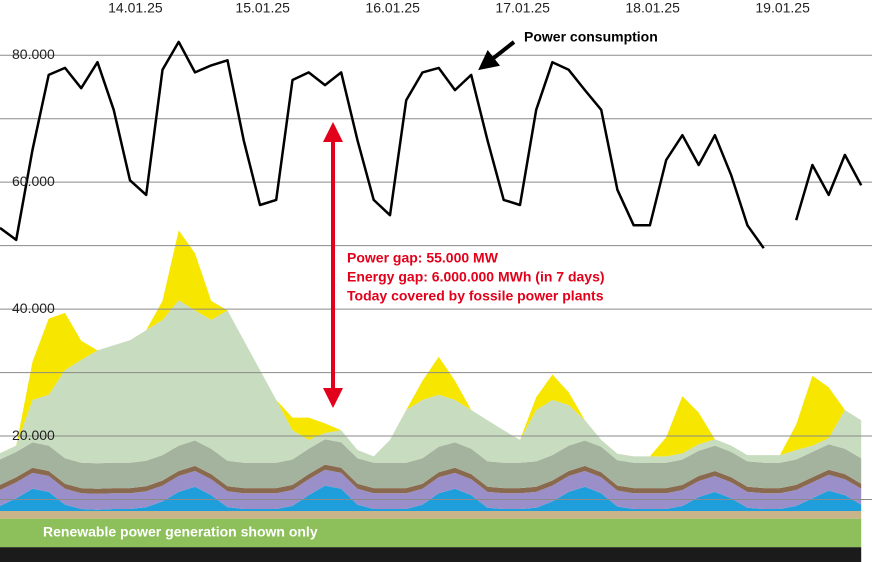 The image size is (872, 562). Describe the element at coordinates (33, 435) in the screenshot. I see `y-tick-label: 20.000` at that location.